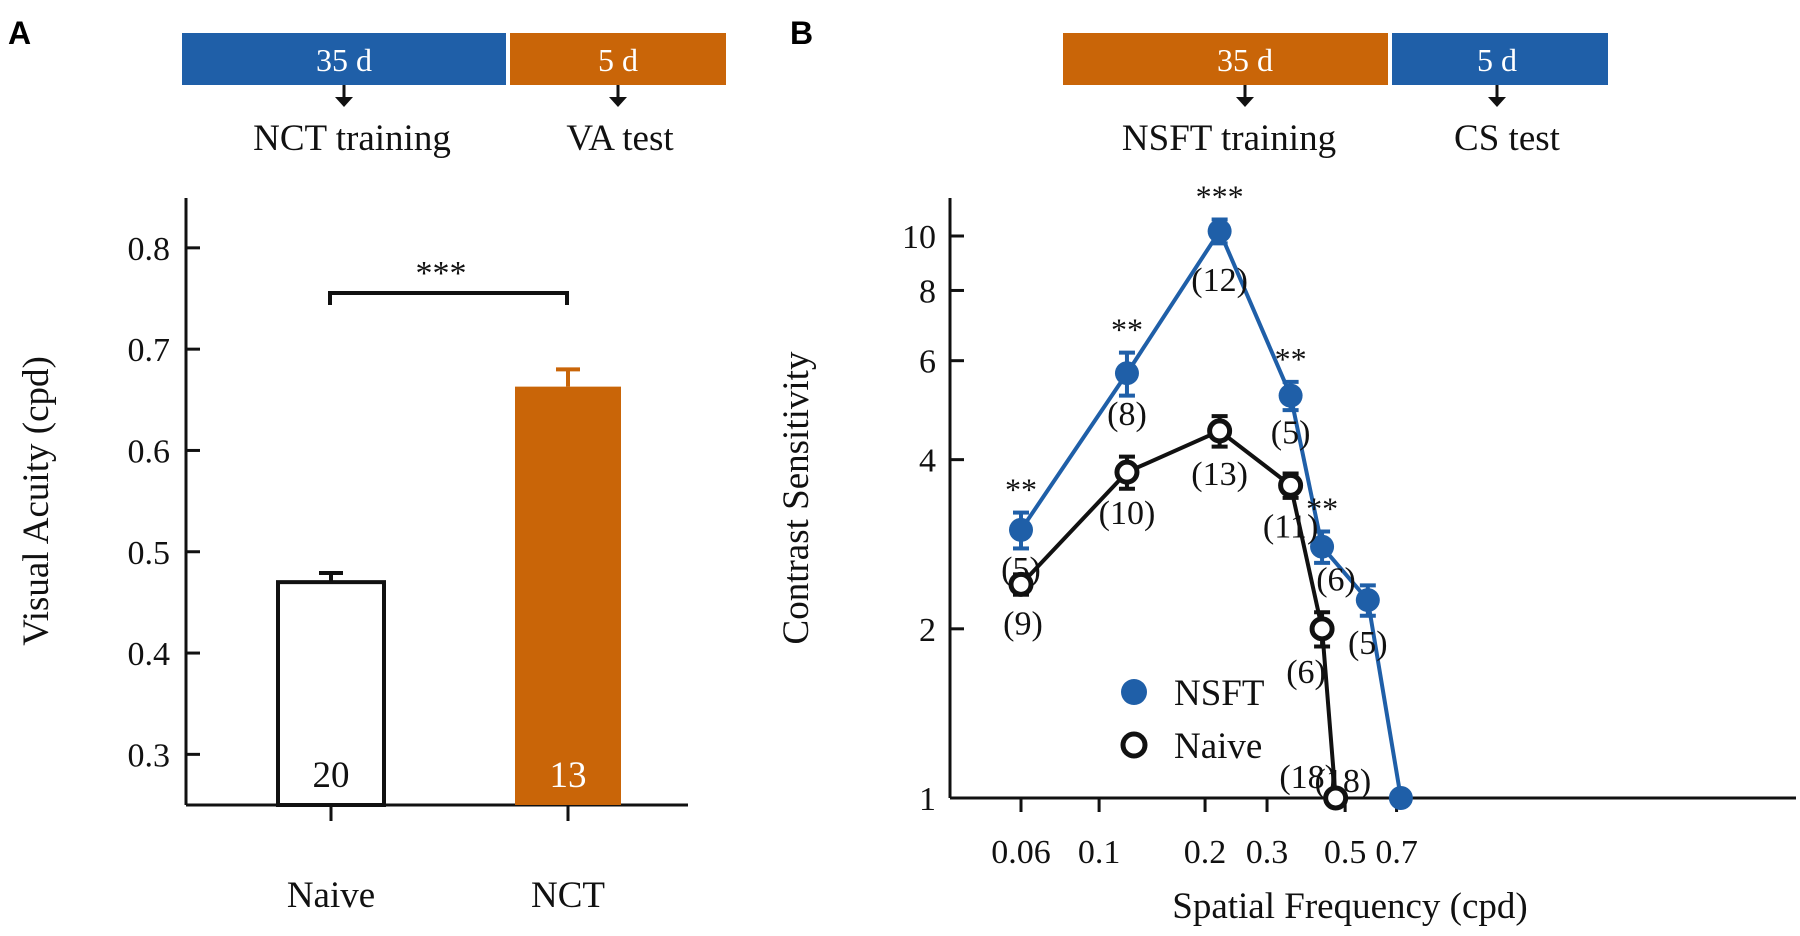  I want to click on panel-a-step-1: NCT training, so click(352, 138).